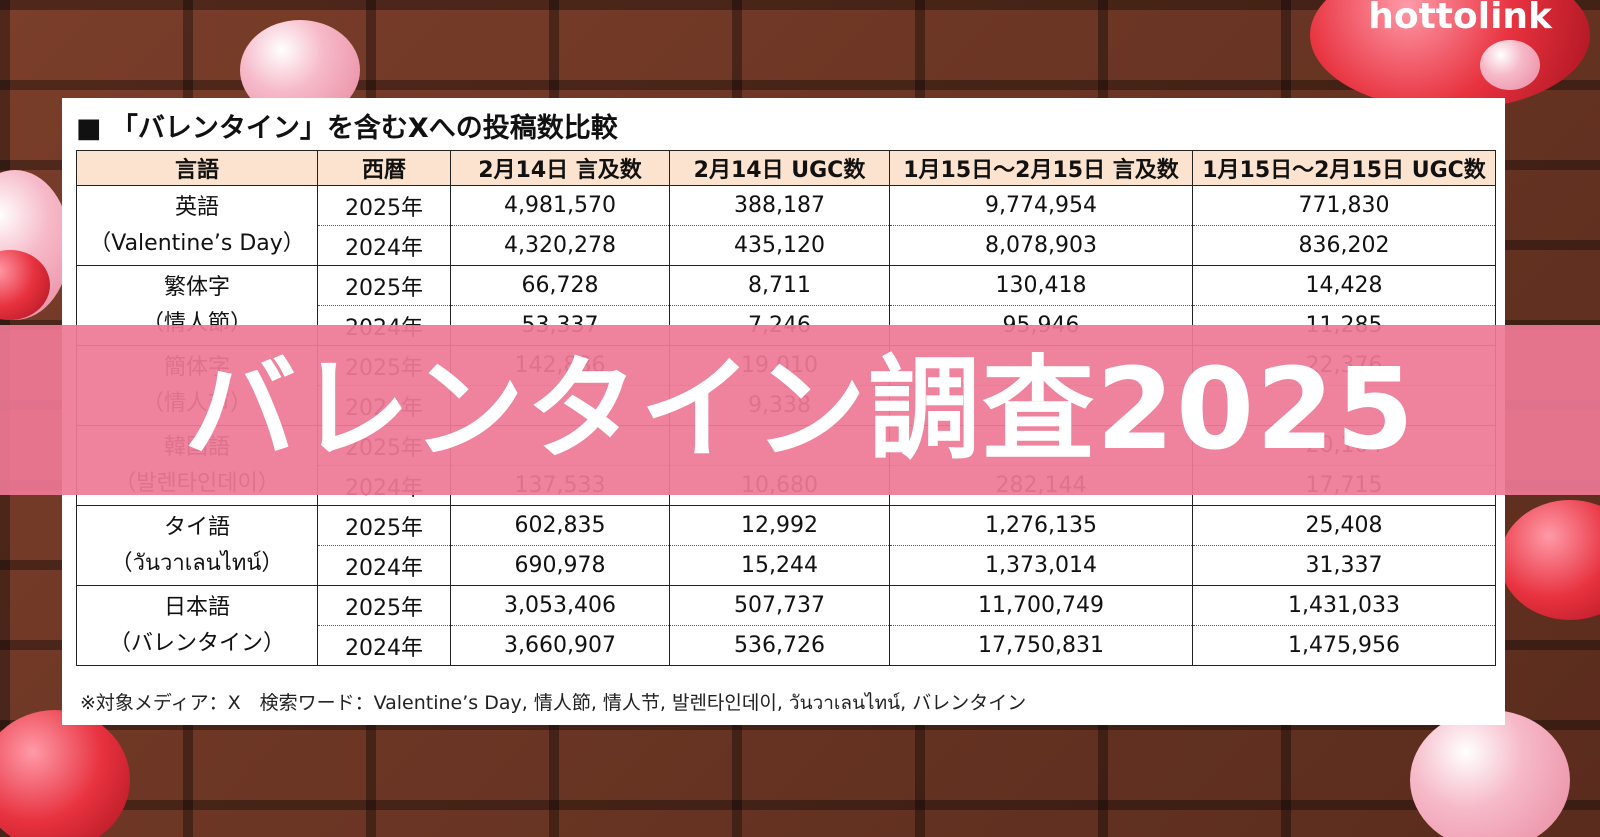  I want to click on value-cell: 3,660,907, so click(560, 645).